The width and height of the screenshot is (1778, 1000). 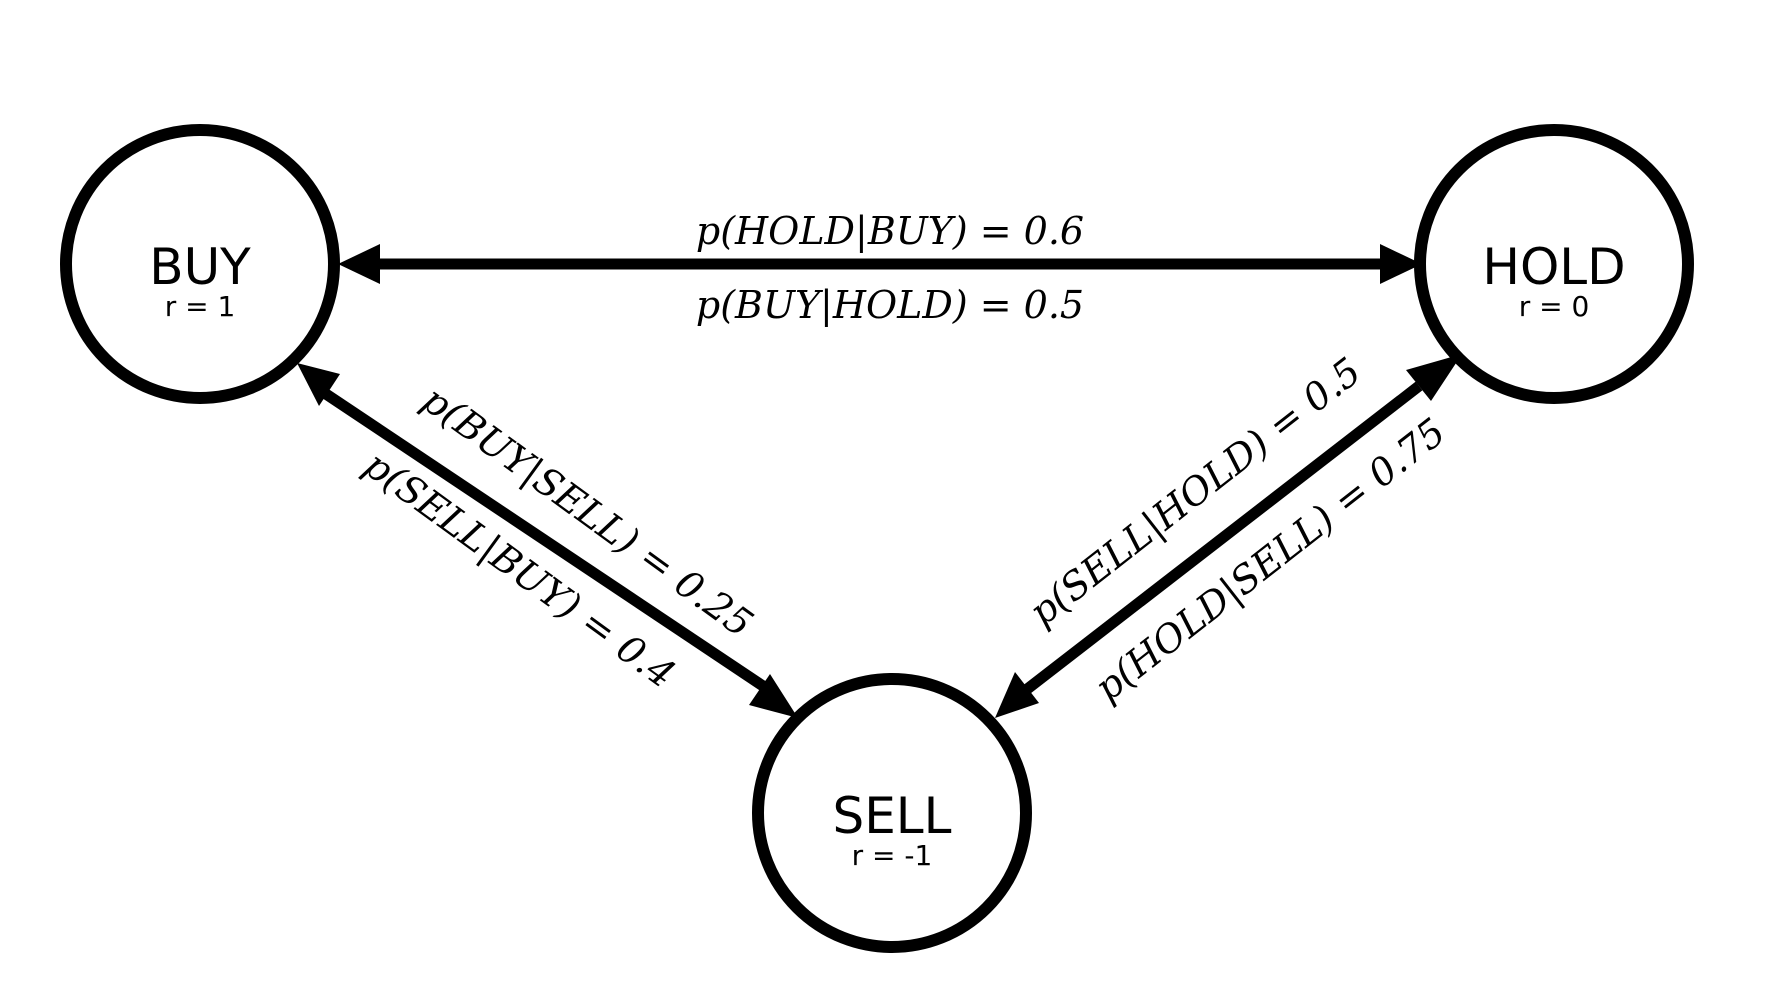 I want to click on node-buy-reward: r = 1, so click(x=200, y=306).